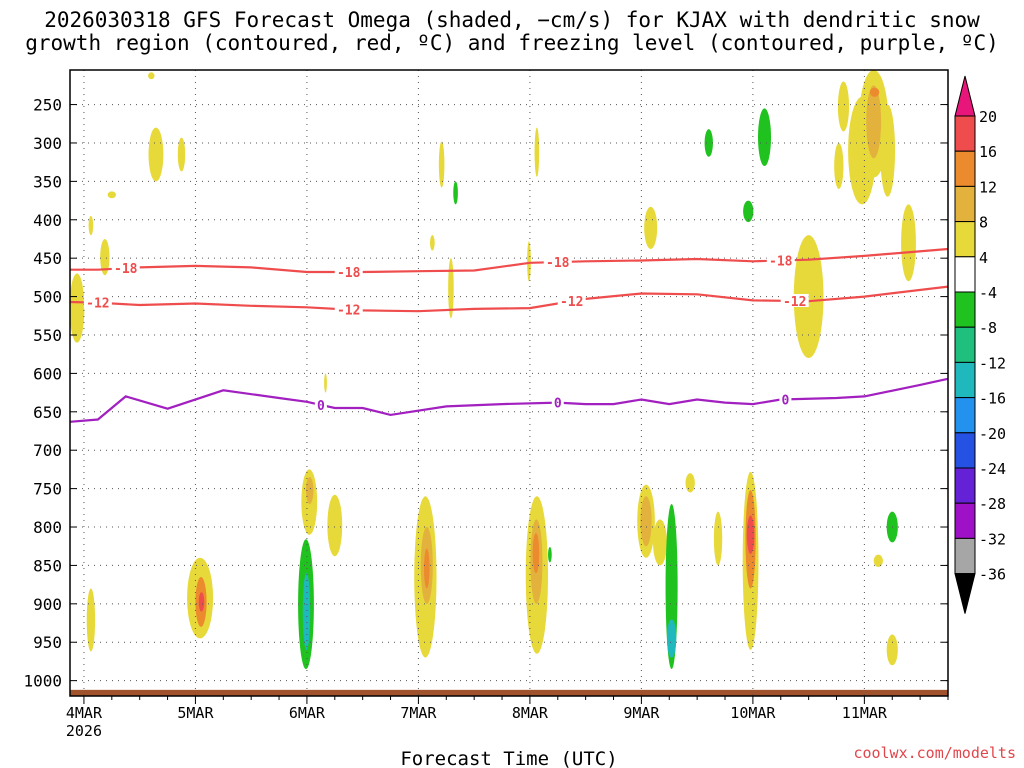  What do you see at coordinates (509, 692) in the screenshot?
I see `ground-band` at bounding box center [509, 692].